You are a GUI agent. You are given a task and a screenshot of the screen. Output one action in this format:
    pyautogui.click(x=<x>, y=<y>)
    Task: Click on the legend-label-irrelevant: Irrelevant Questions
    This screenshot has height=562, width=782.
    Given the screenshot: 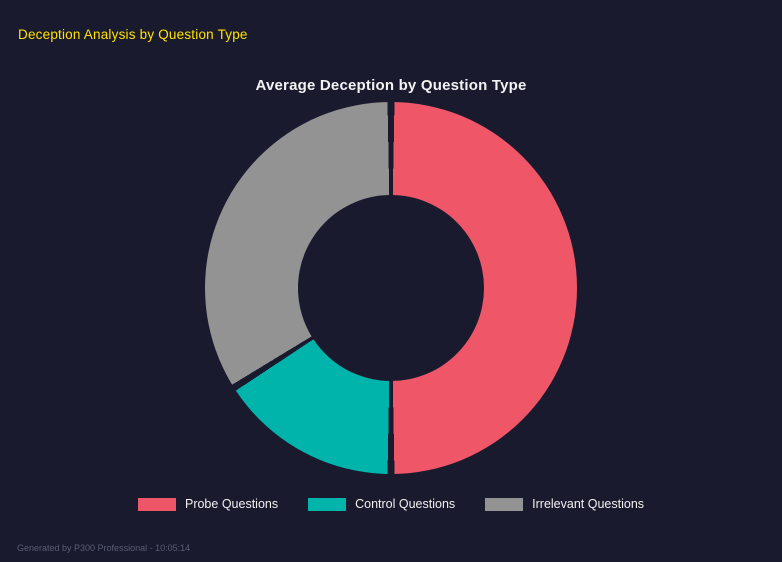 What is the action you would take?
    pyautogui.click(x=588, y=504)
    